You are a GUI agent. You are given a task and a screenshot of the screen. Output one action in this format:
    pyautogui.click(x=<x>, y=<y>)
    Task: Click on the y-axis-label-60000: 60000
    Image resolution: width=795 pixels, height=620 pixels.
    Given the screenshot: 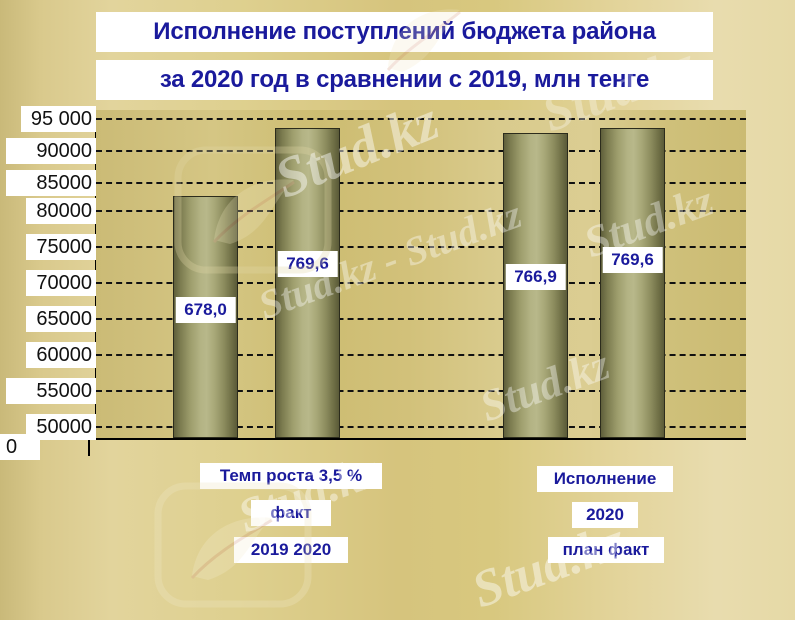 What is the action you would take?
    pyautogui.click(x=61, y=355)
    